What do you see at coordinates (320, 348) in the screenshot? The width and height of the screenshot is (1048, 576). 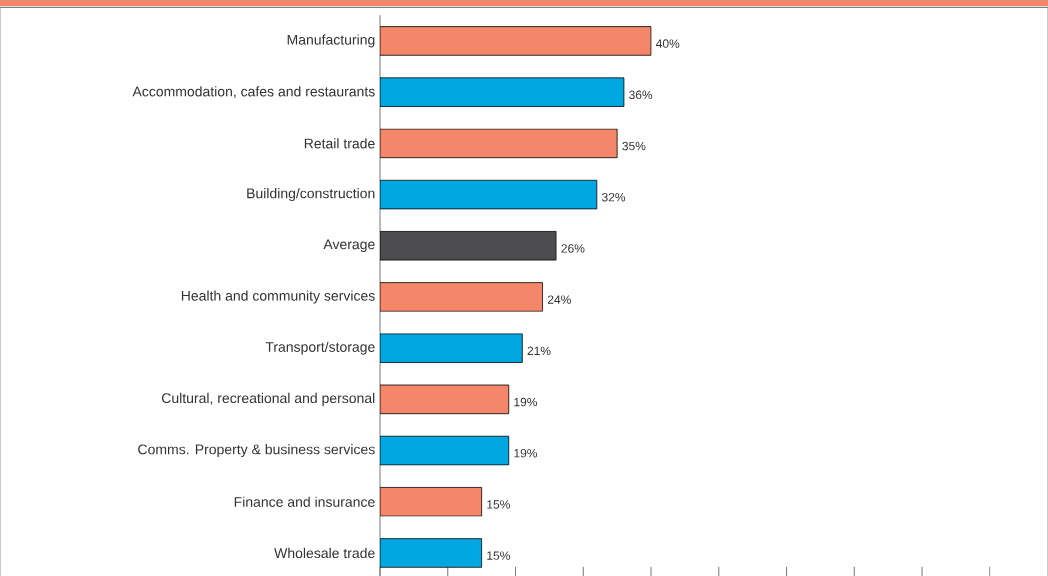 I see `y-tick-label: Transport/storage` at bounding box center [320, 348].